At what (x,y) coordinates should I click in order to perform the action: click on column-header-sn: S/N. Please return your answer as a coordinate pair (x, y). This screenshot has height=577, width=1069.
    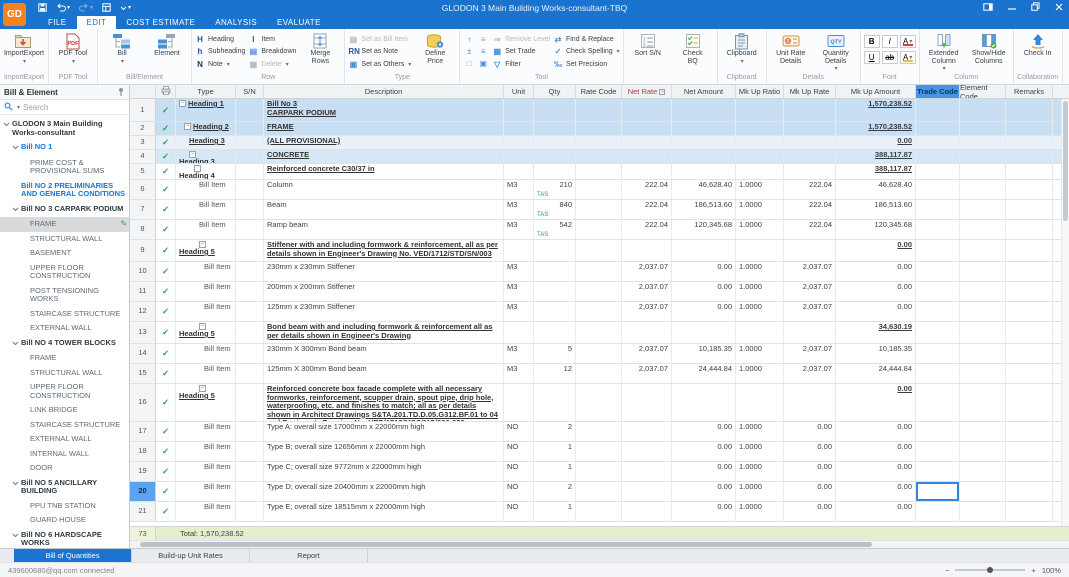
    Looking at the image, I should click on (250, 91).